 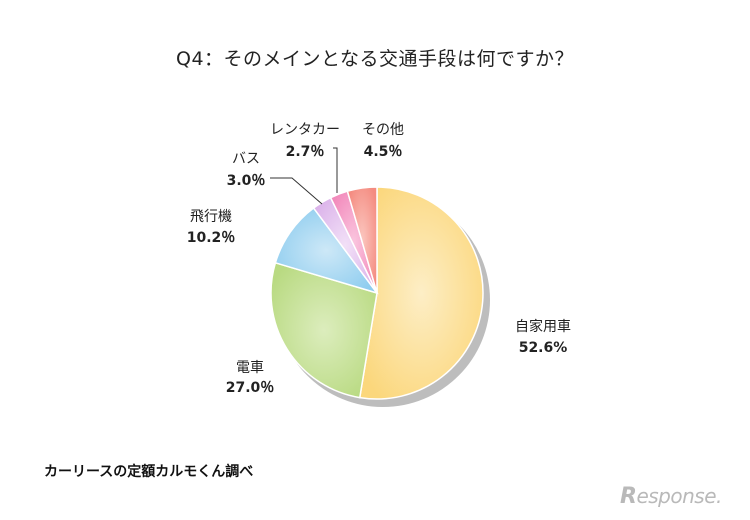 What do you see at coordinates (543, 348) in the screenshot?
I see `slice-value-car: 52.6%` at bounding box center [543, 348].